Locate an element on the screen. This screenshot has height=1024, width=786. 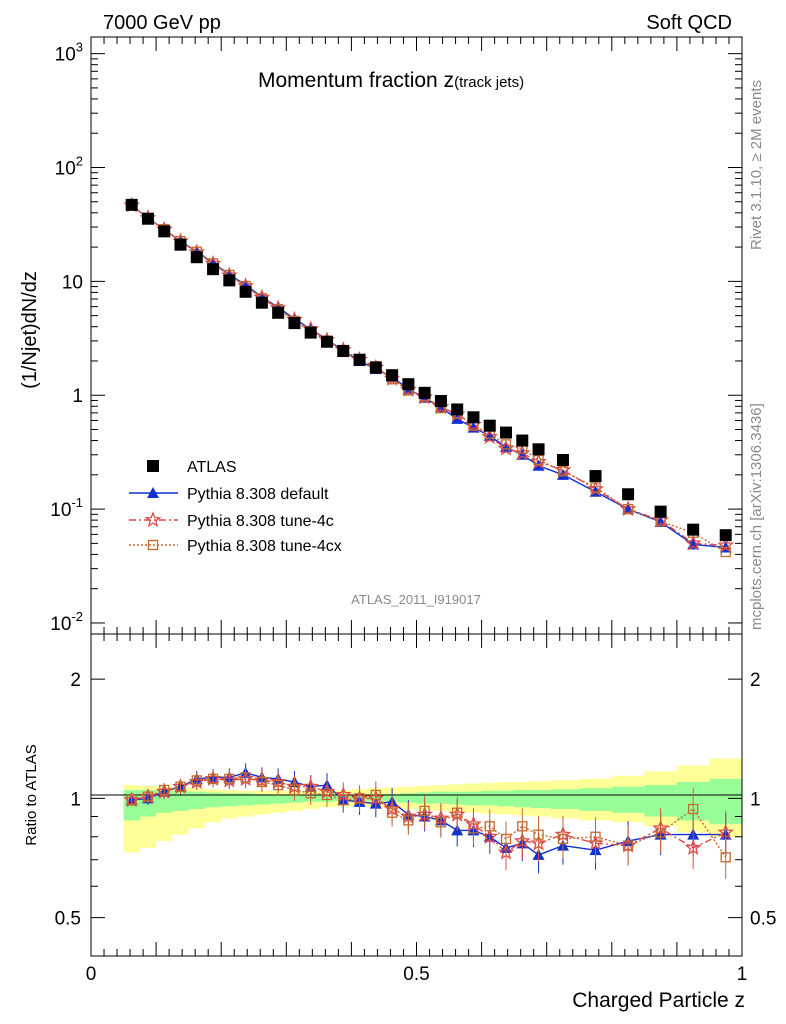
x-tick-label: 0 is located at coordinates (91, 974).